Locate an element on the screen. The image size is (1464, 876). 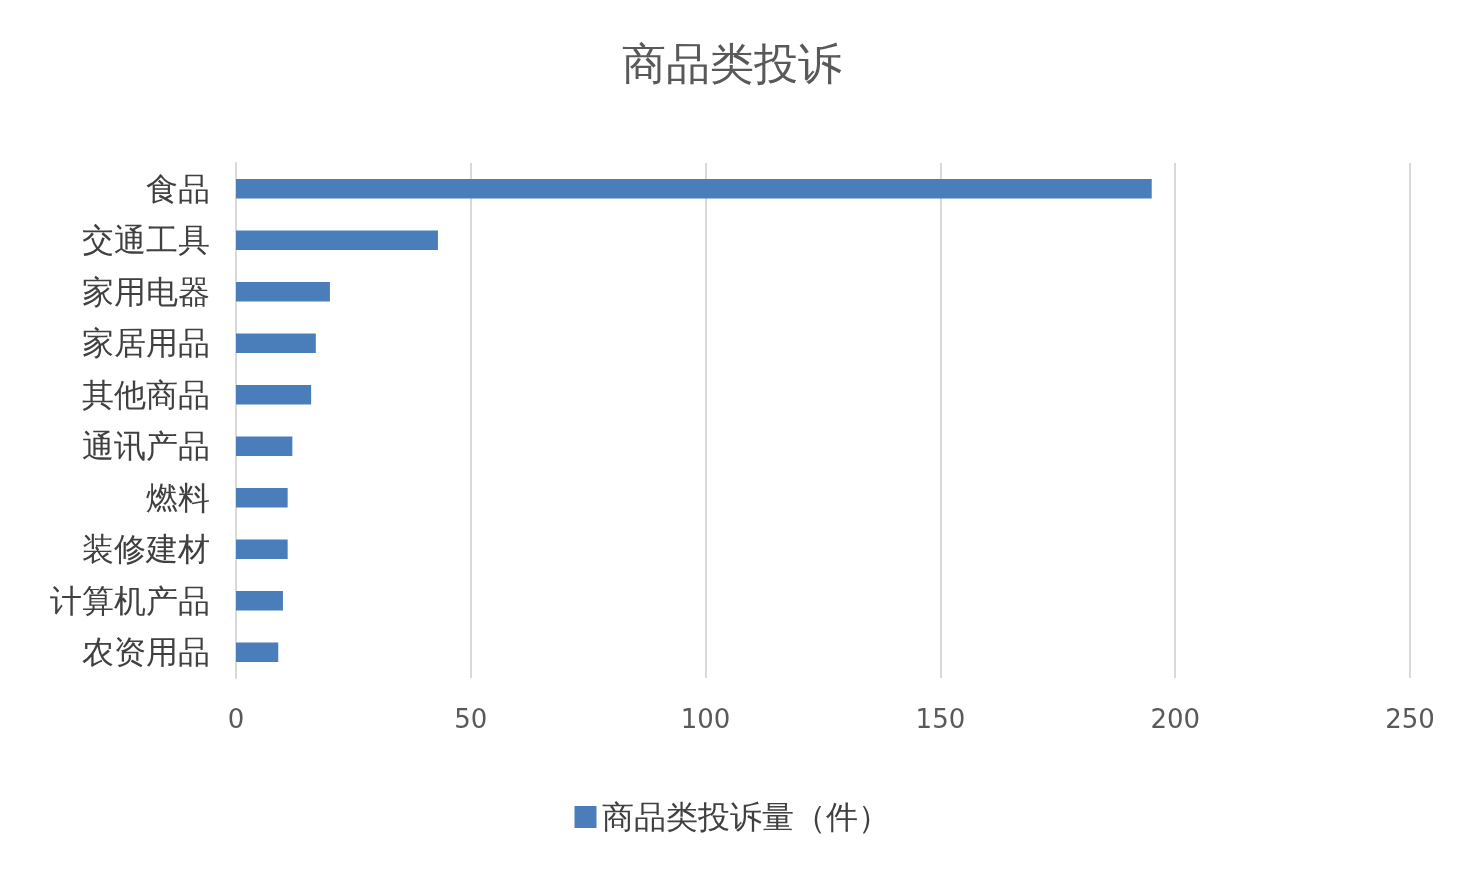
y-tick-label: 交通工具 is located at coordinates (146, 240).